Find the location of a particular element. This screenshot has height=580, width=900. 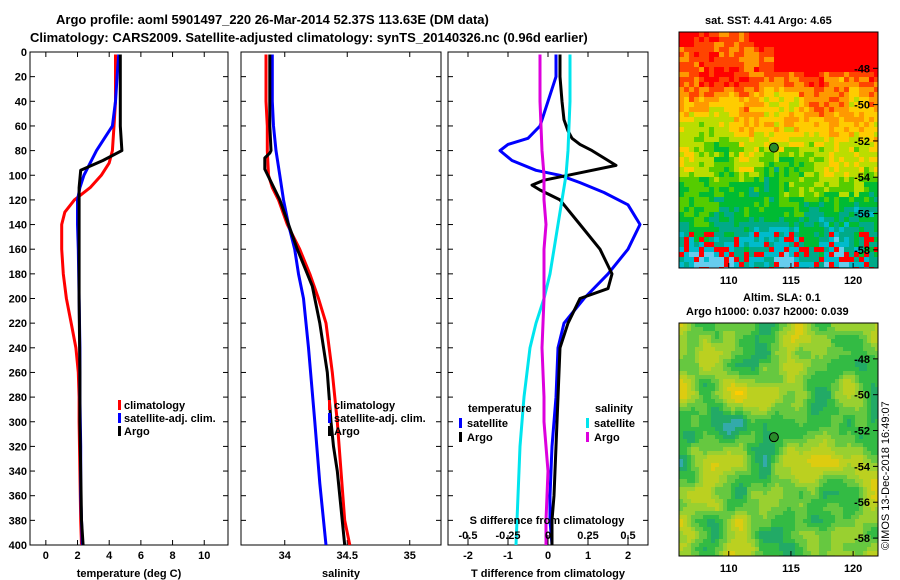

x-tick-label: 2 is located at coordinates (77, 556).